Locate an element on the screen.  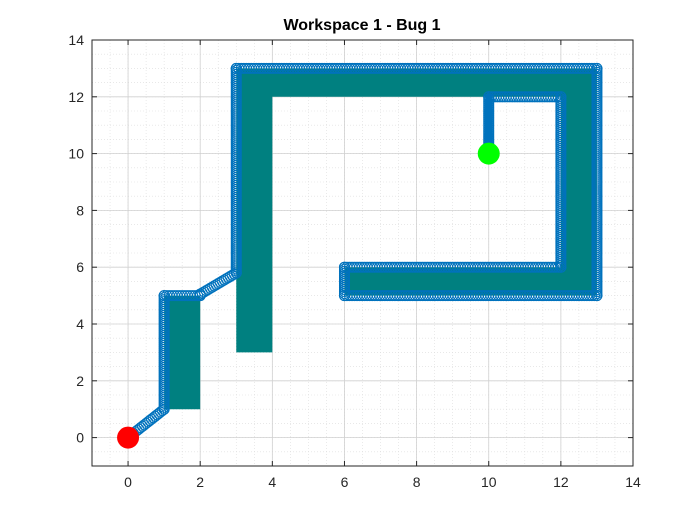
start-point is located at coordinates (128, 437).